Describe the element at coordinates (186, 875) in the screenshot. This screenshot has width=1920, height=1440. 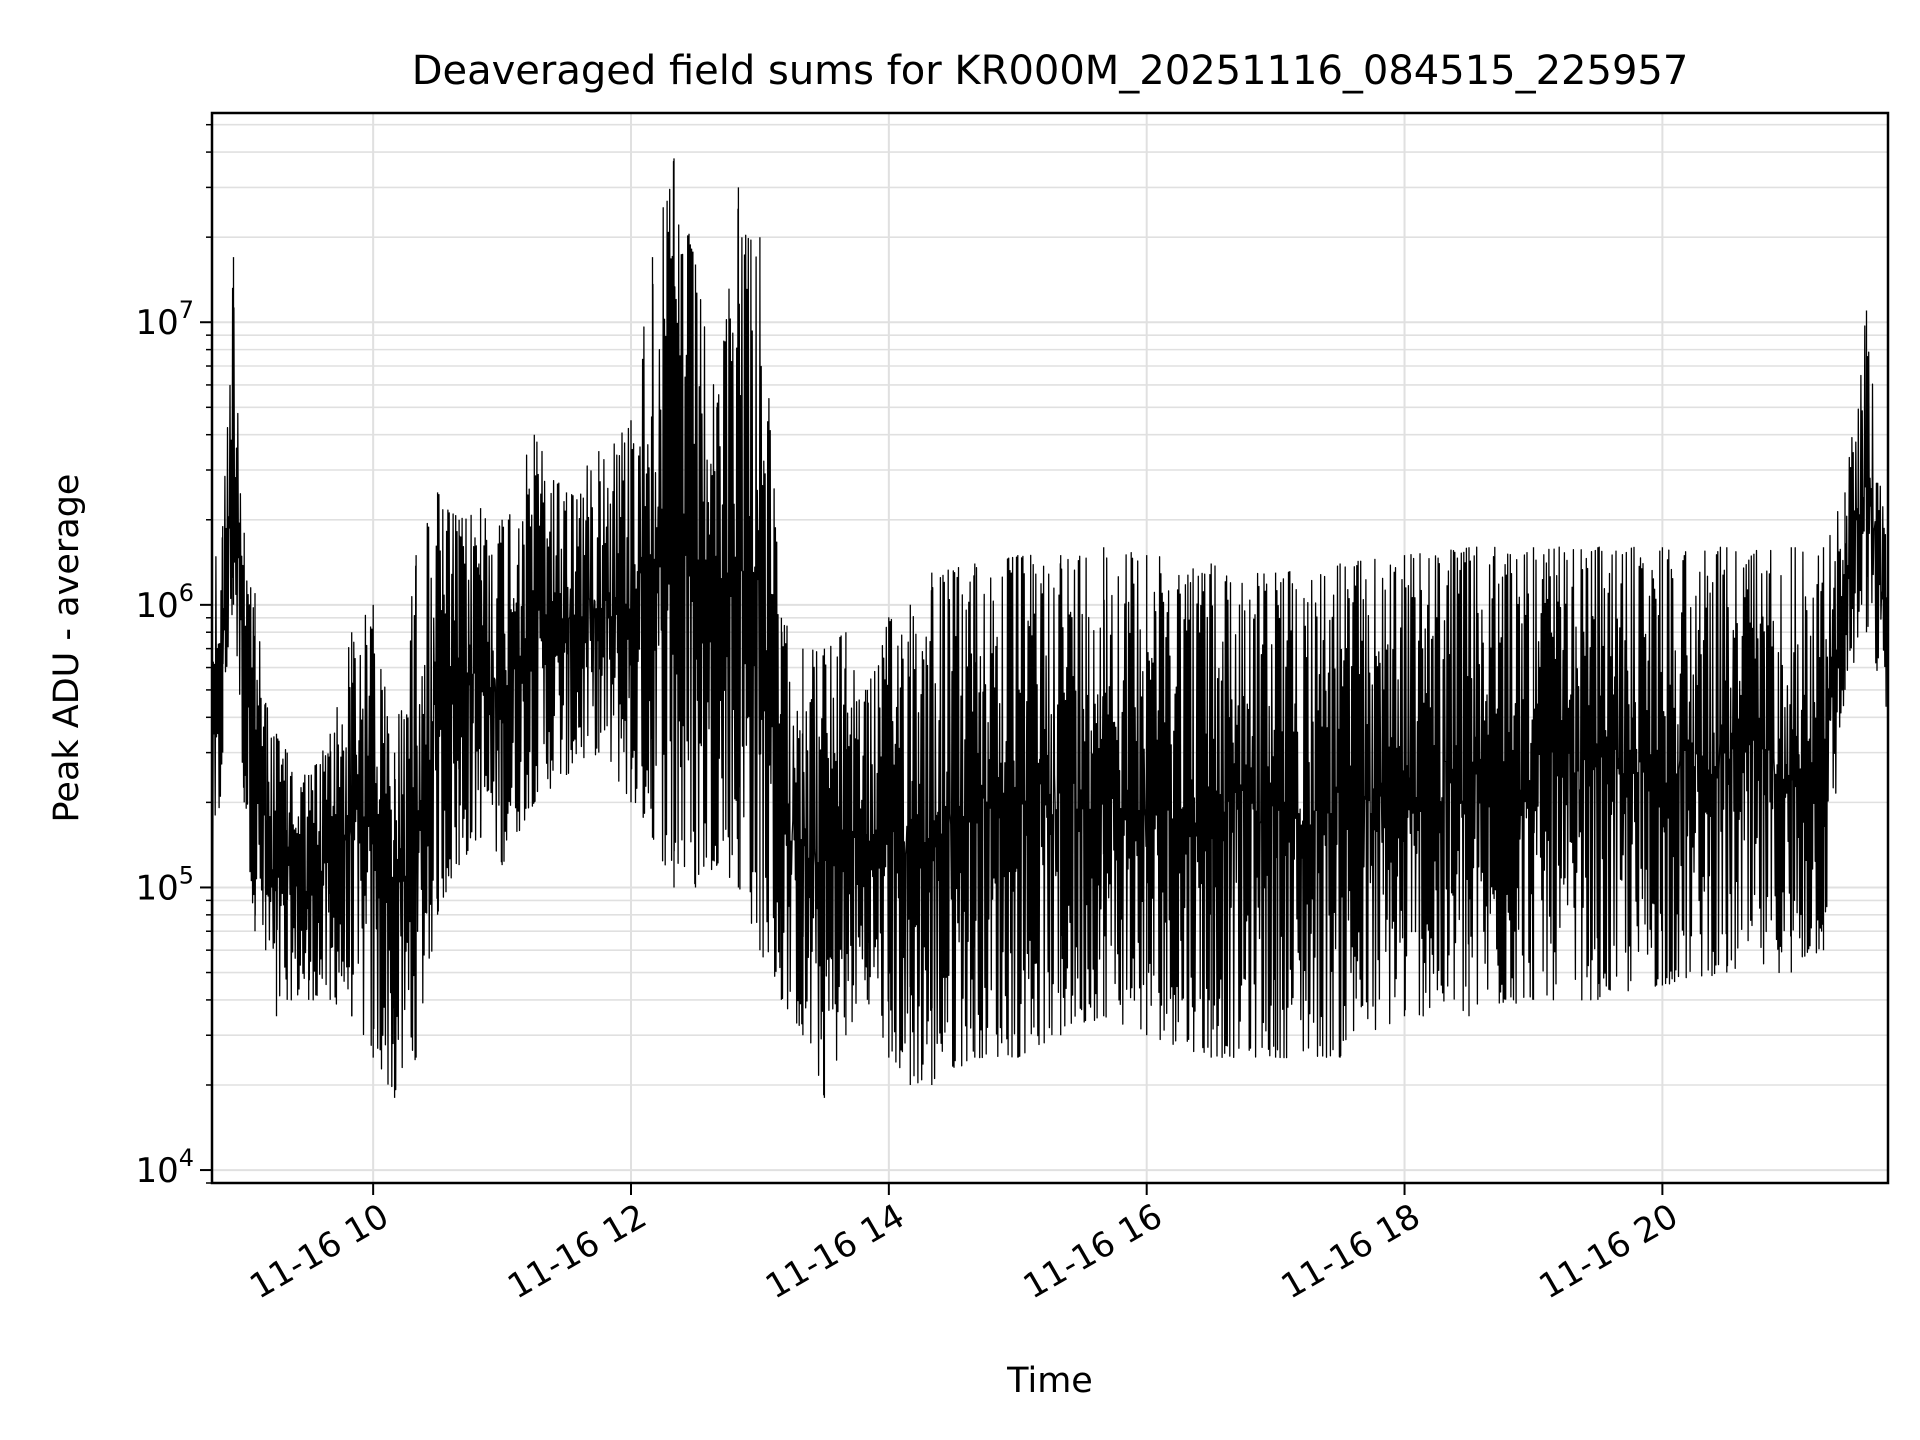
I see `y-tick-exponent: 5` at that location.